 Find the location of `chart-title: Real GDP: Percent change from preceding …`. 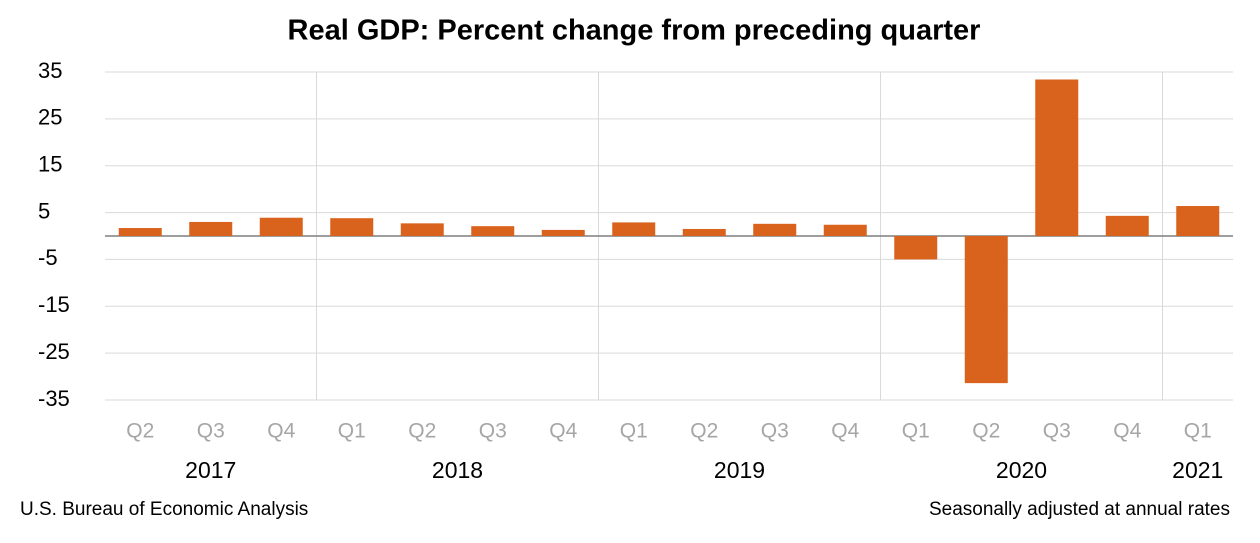

chart-title: Real GDP: Percent change from preceding … is located at coordinates (634, 31).